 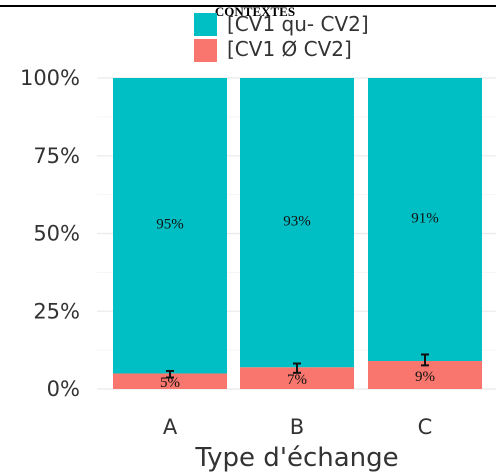 I want to click on bar-segment-cv1-qu-cv2-c, so click(x=425, y=220).